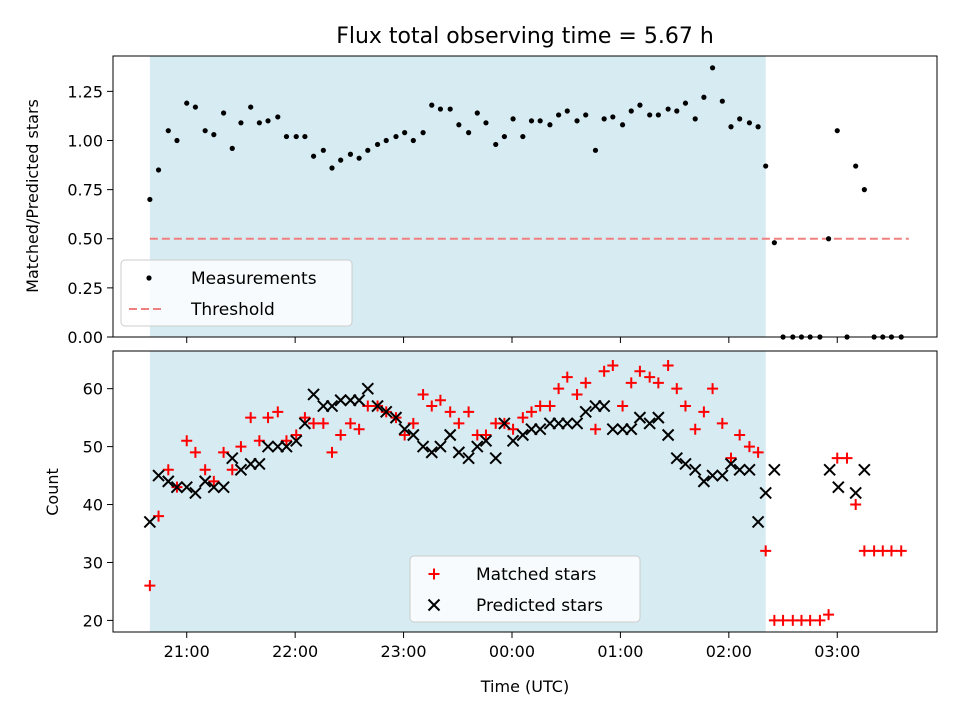 This screenshot has height=724, width=960. Describe the element at coordinates (93, 562) in the screenshot. I see `y-tick-label: 30` at that location.